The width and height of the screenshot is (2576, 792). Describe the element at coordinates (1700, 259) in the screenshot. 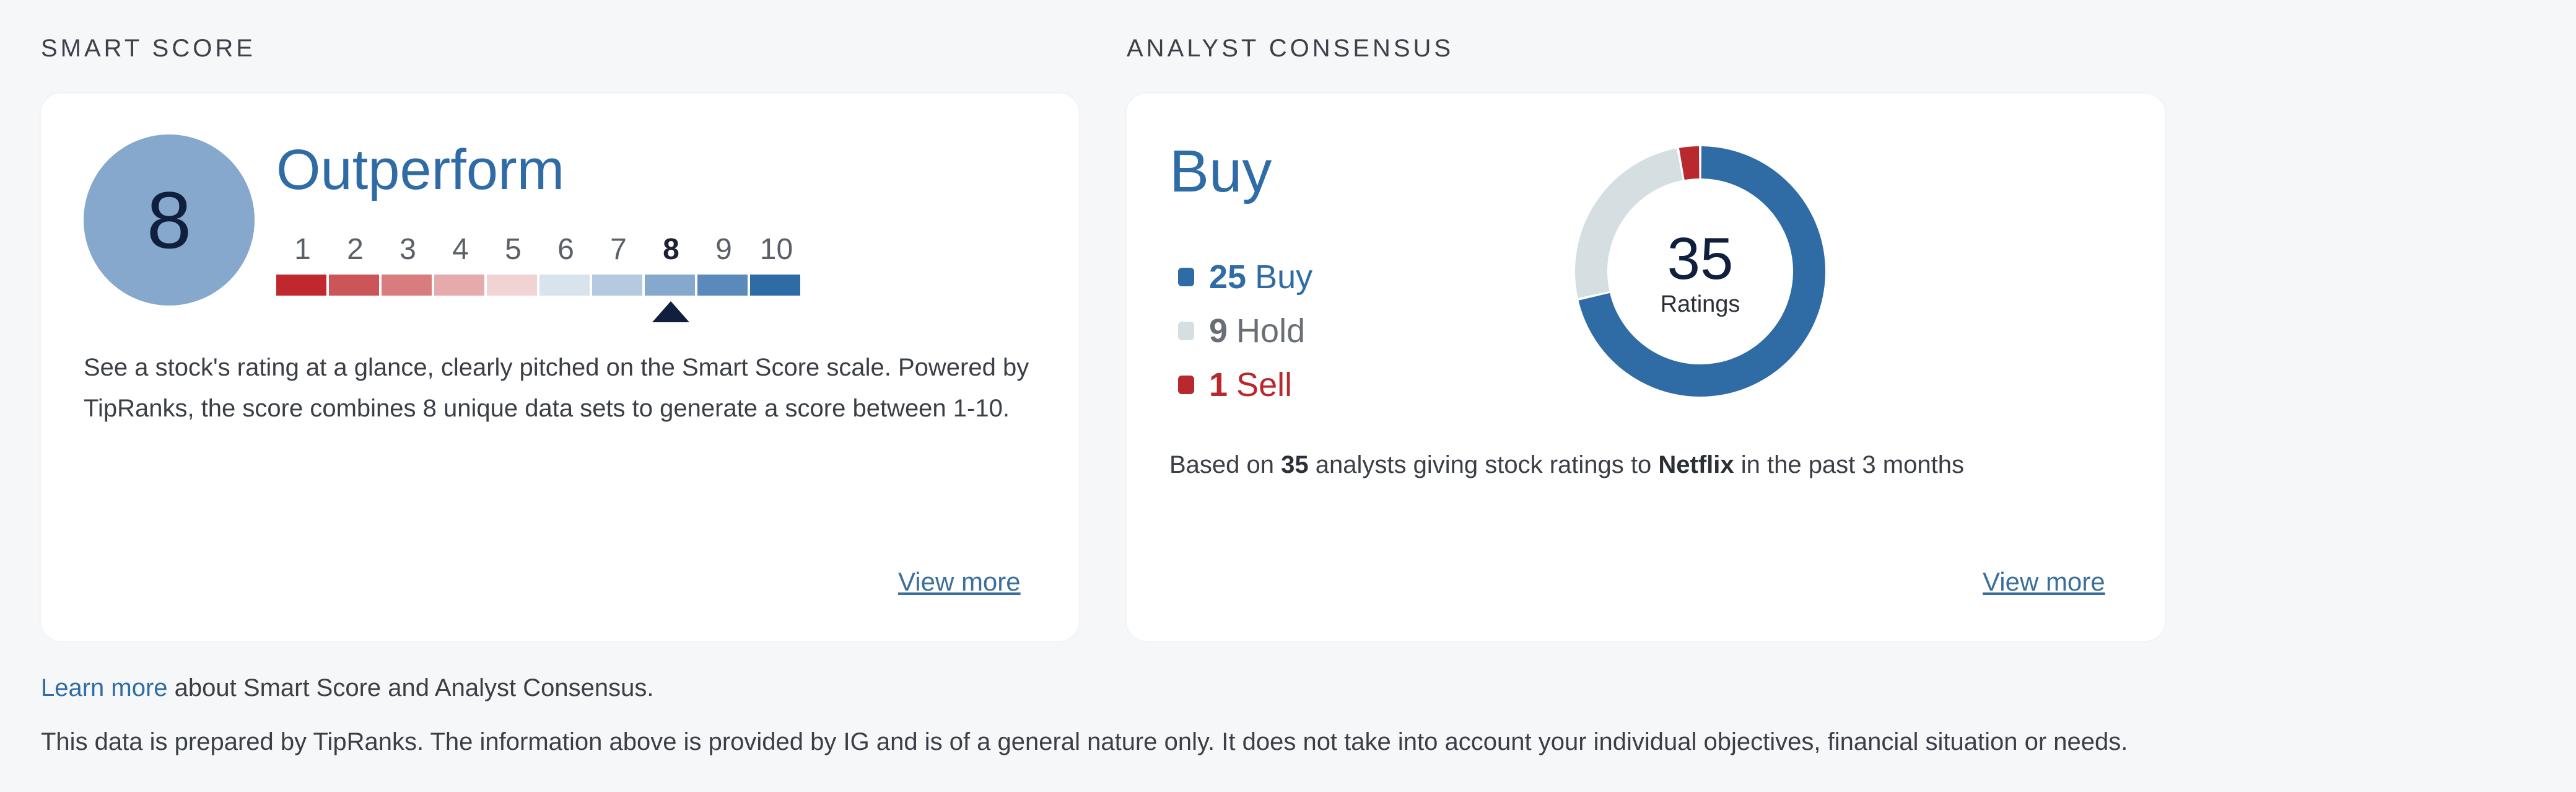

I see `total-ratings: 35` at that location.